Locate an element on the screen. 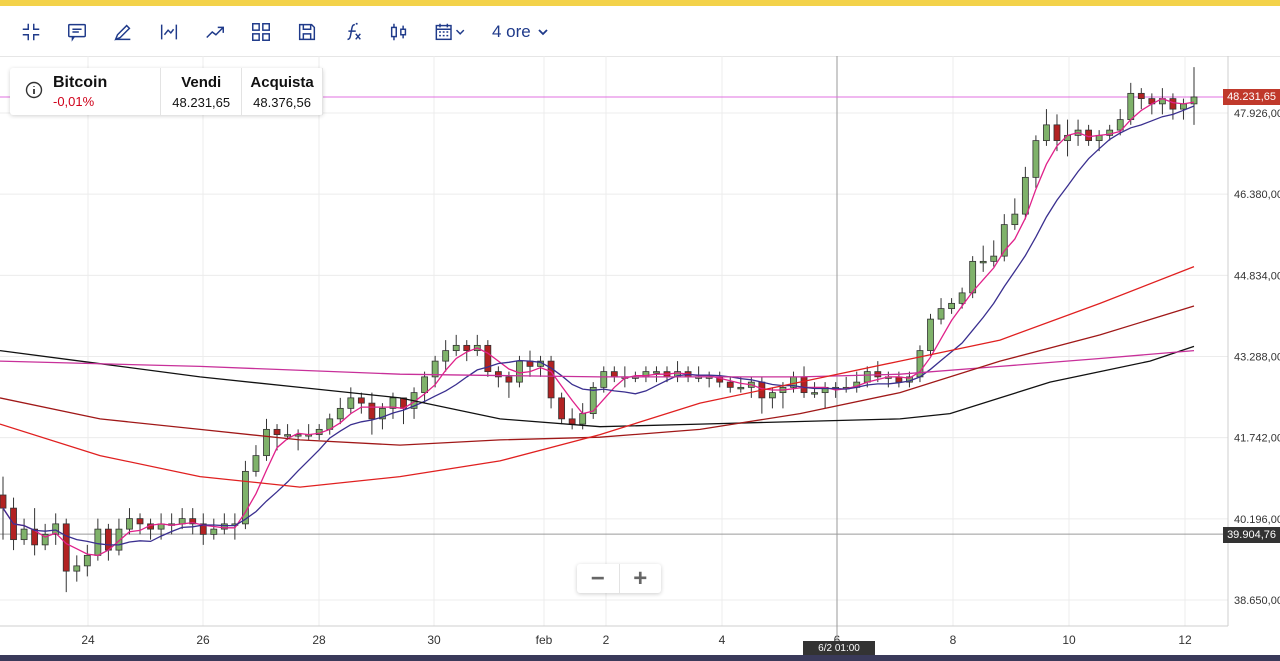  price-tick-label: 44.834,00 is located at coordinates (1257, 276).